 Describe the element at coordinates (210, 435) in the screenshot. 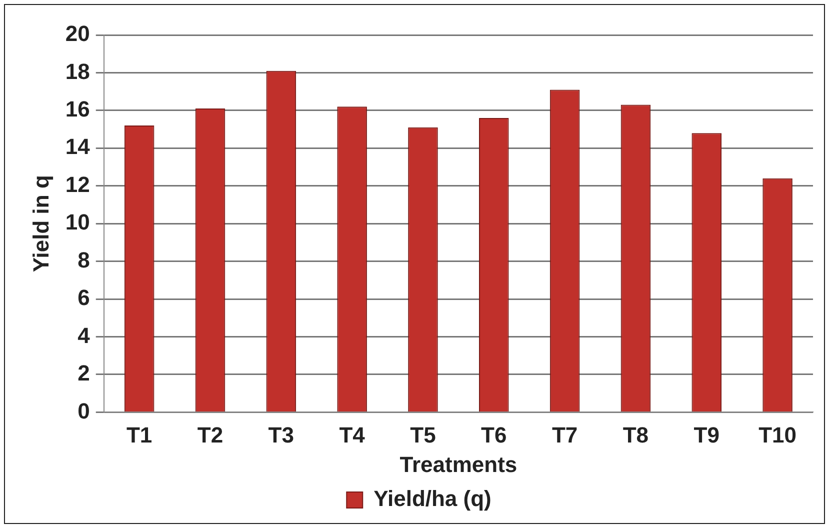

I see `x-tick-label: T2` at that location.